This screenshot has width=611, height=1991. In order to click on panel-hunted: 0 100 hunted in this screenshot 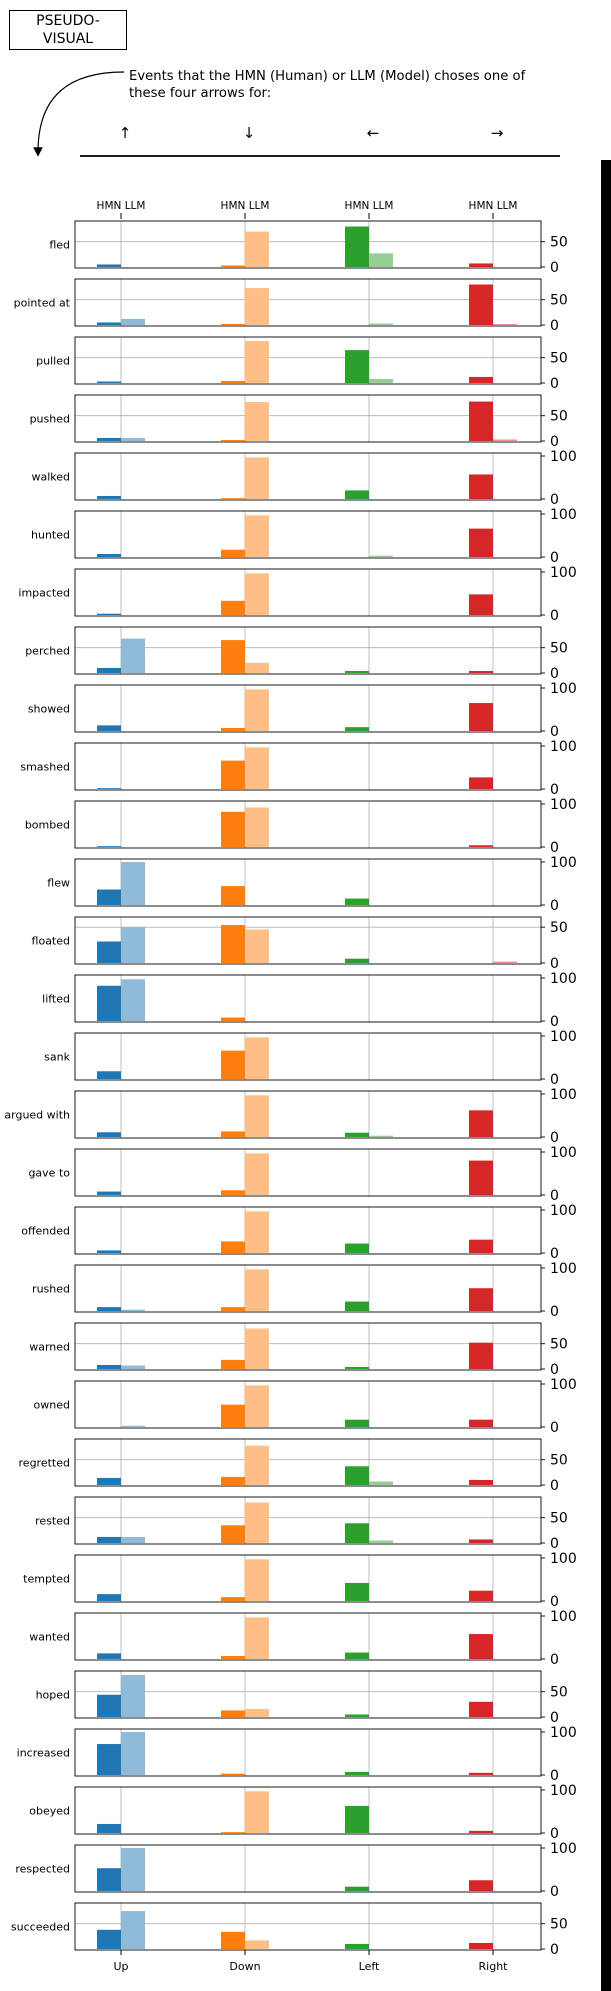, I will do `click(304, 536)`.